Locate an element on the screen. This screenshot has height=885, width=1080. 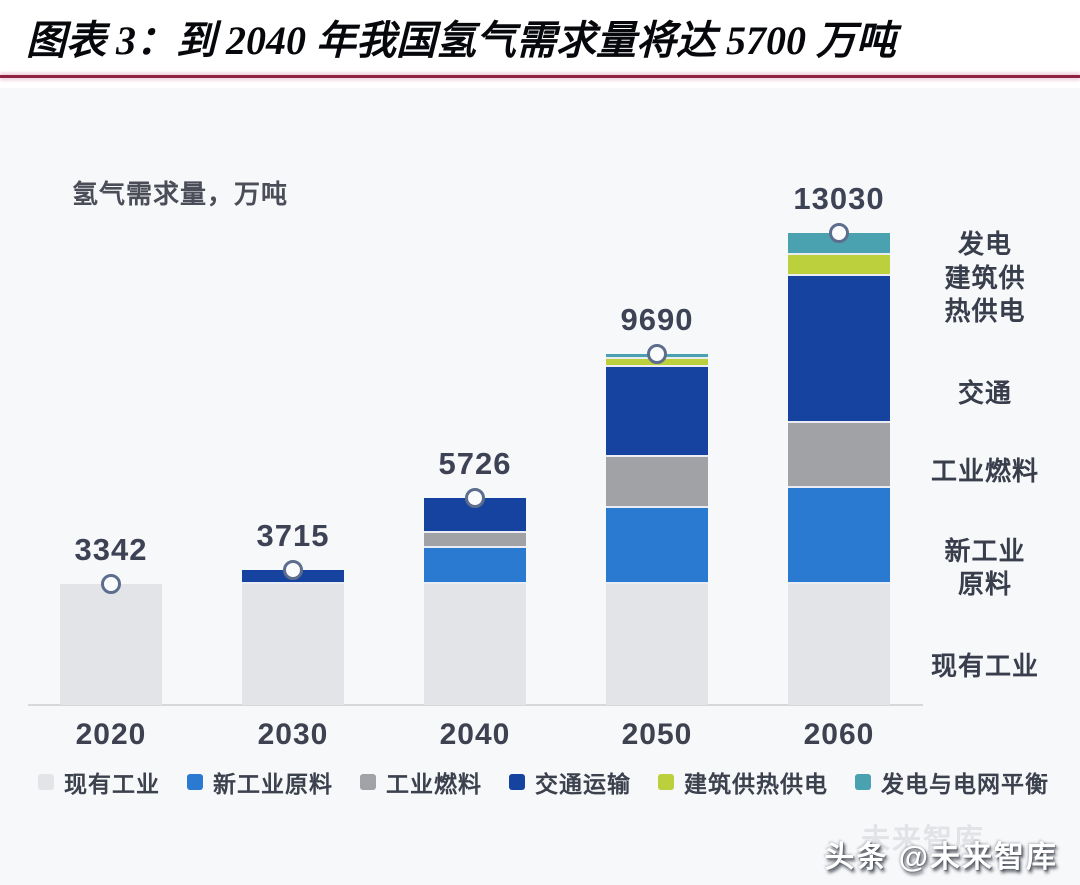
value-label-2040: 5726 is located at coordinates (475, 463).